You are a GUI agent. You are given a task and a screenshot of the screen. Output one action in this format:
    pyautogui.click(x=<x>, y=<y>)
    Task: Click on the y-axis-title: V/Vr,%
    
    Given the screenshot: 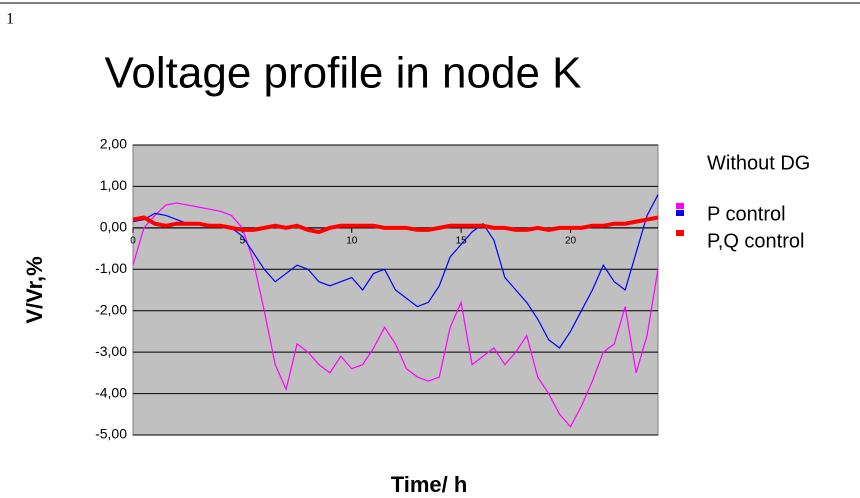 What is the action you would take?
    pyautogui.click(x=34, y=289)
    